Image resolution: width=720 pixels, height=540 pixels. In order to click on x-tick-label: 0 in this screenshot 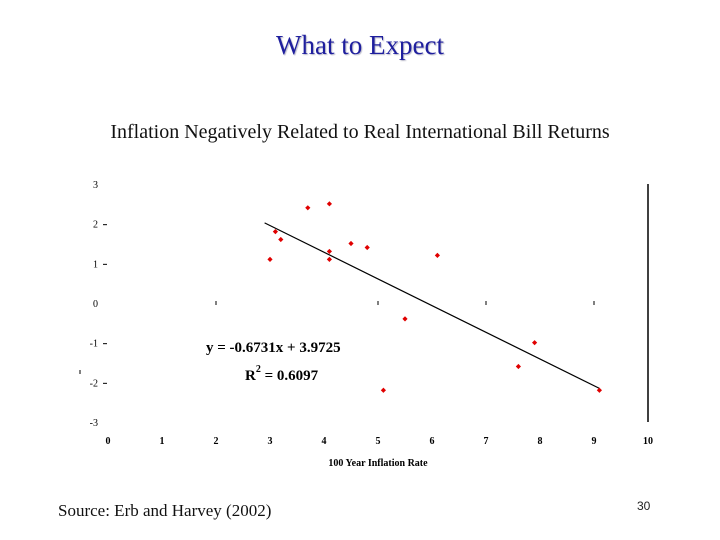, I will do `click(108, 441)`.